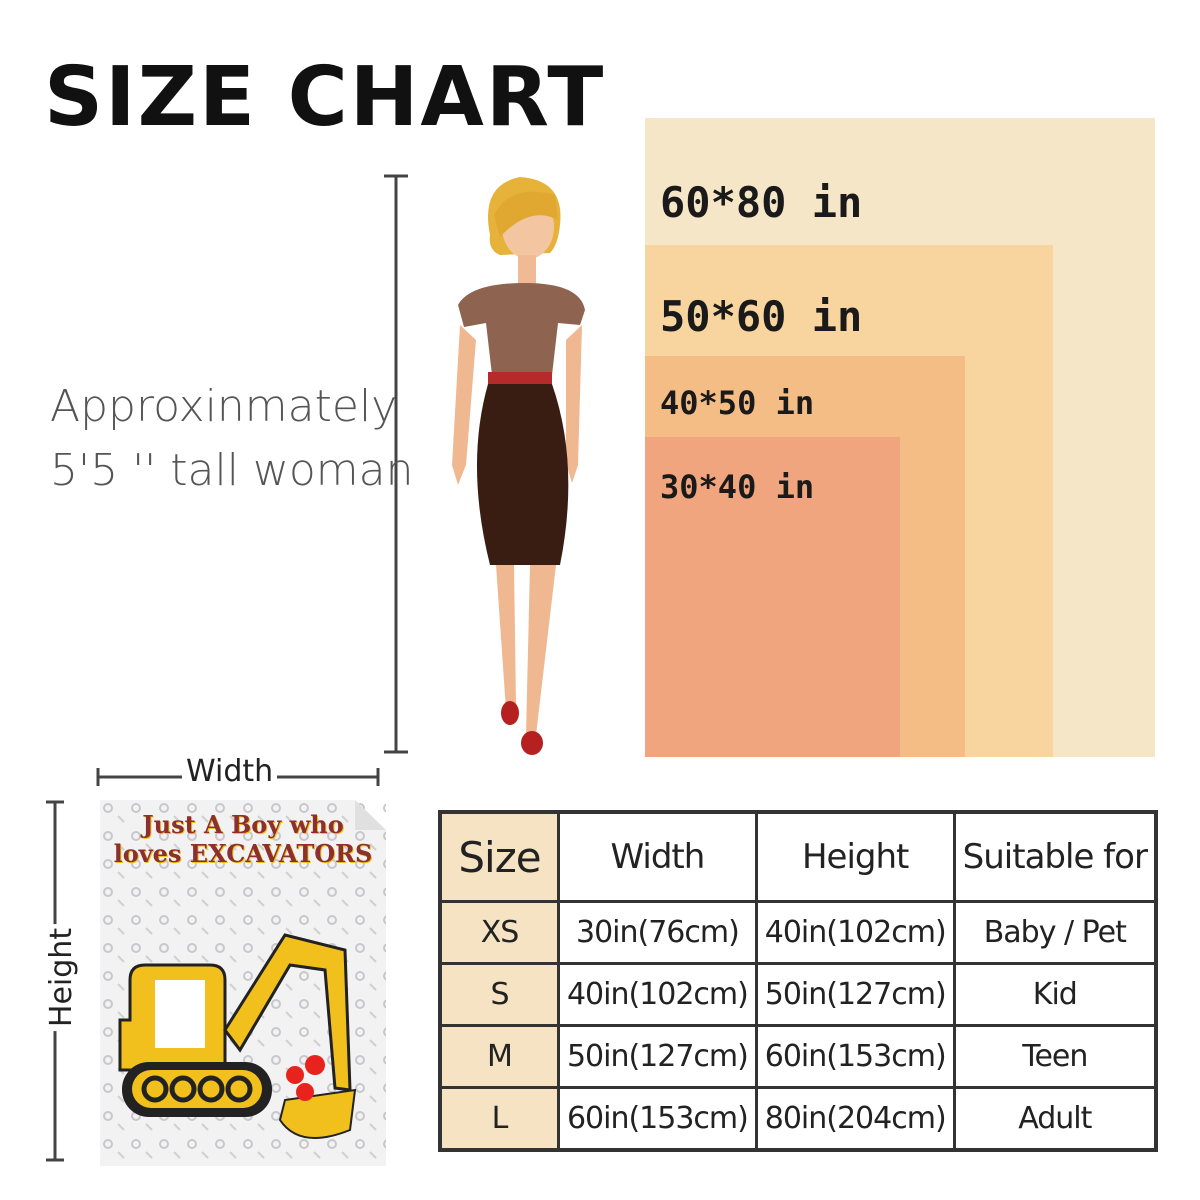 This screenshot has width=1200, height=1200. Describe the element at coordinates (855, 932) in the screenshot. I see `cell-height: 40in(102cm)` at that location.